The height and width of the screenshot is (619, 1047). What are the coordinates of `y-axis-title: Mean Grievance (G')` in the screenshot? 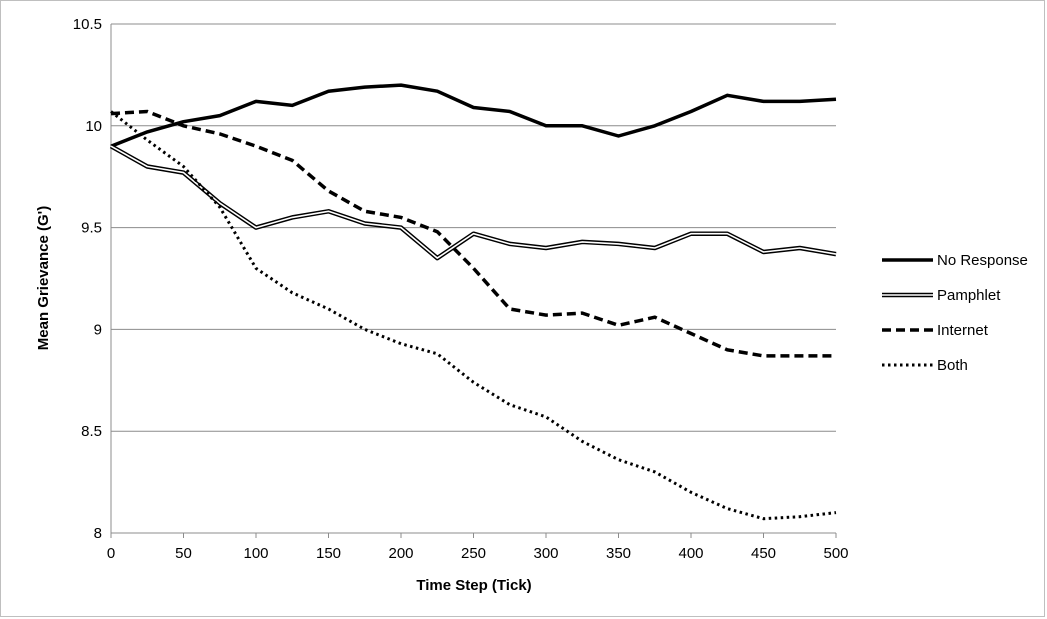 It's located at (43, 278).